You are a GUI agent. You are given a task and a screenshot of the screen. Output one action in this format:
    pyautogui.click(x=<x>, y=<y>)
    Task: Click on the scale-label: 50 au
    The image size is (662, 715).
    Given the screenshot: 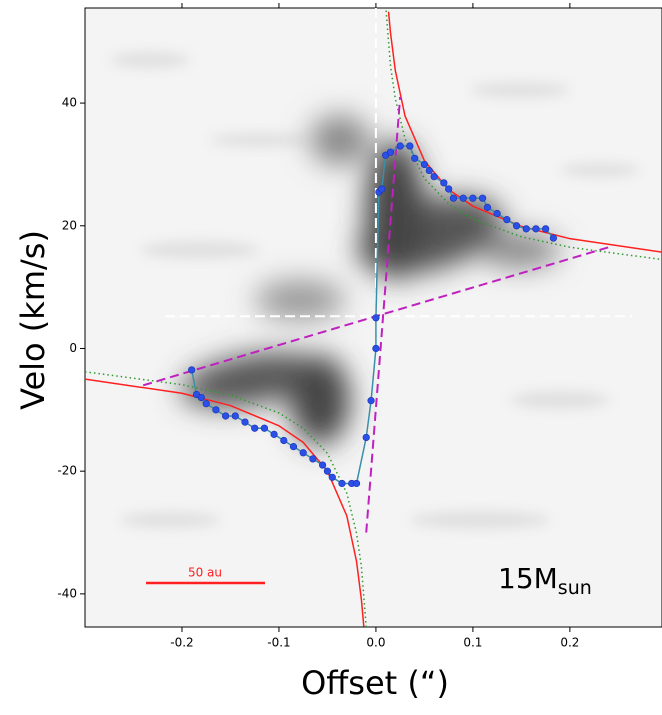 What is the action you would take?
    pyautogui.click(x=205, y=573)
    